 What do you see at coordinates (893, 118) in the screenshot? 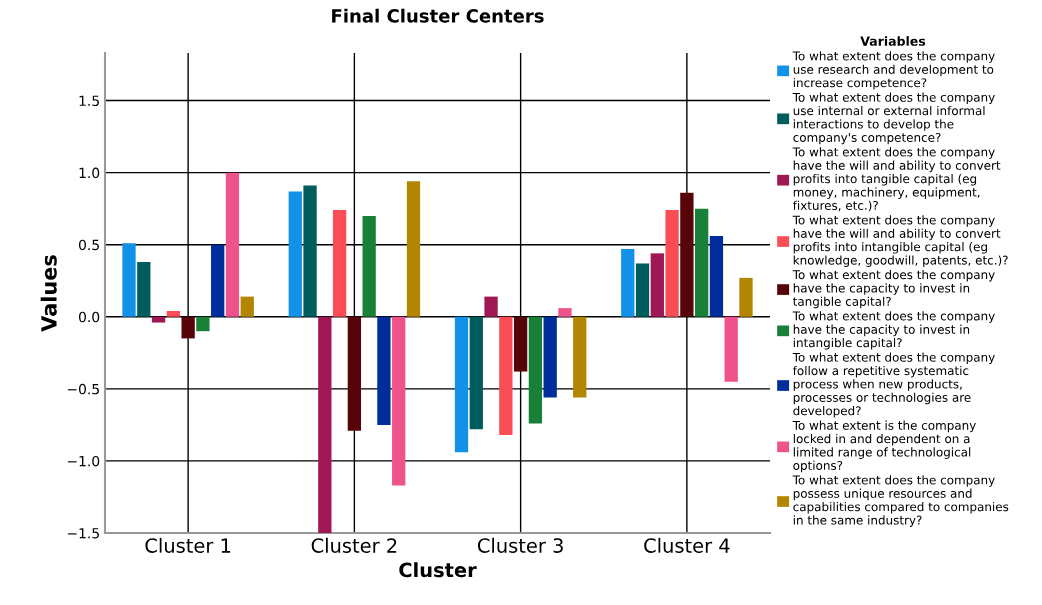
I see `legend-label: To what extent does the company use internal or external informal interactions to develop the company's competence?` at bounding box center [893, 118].